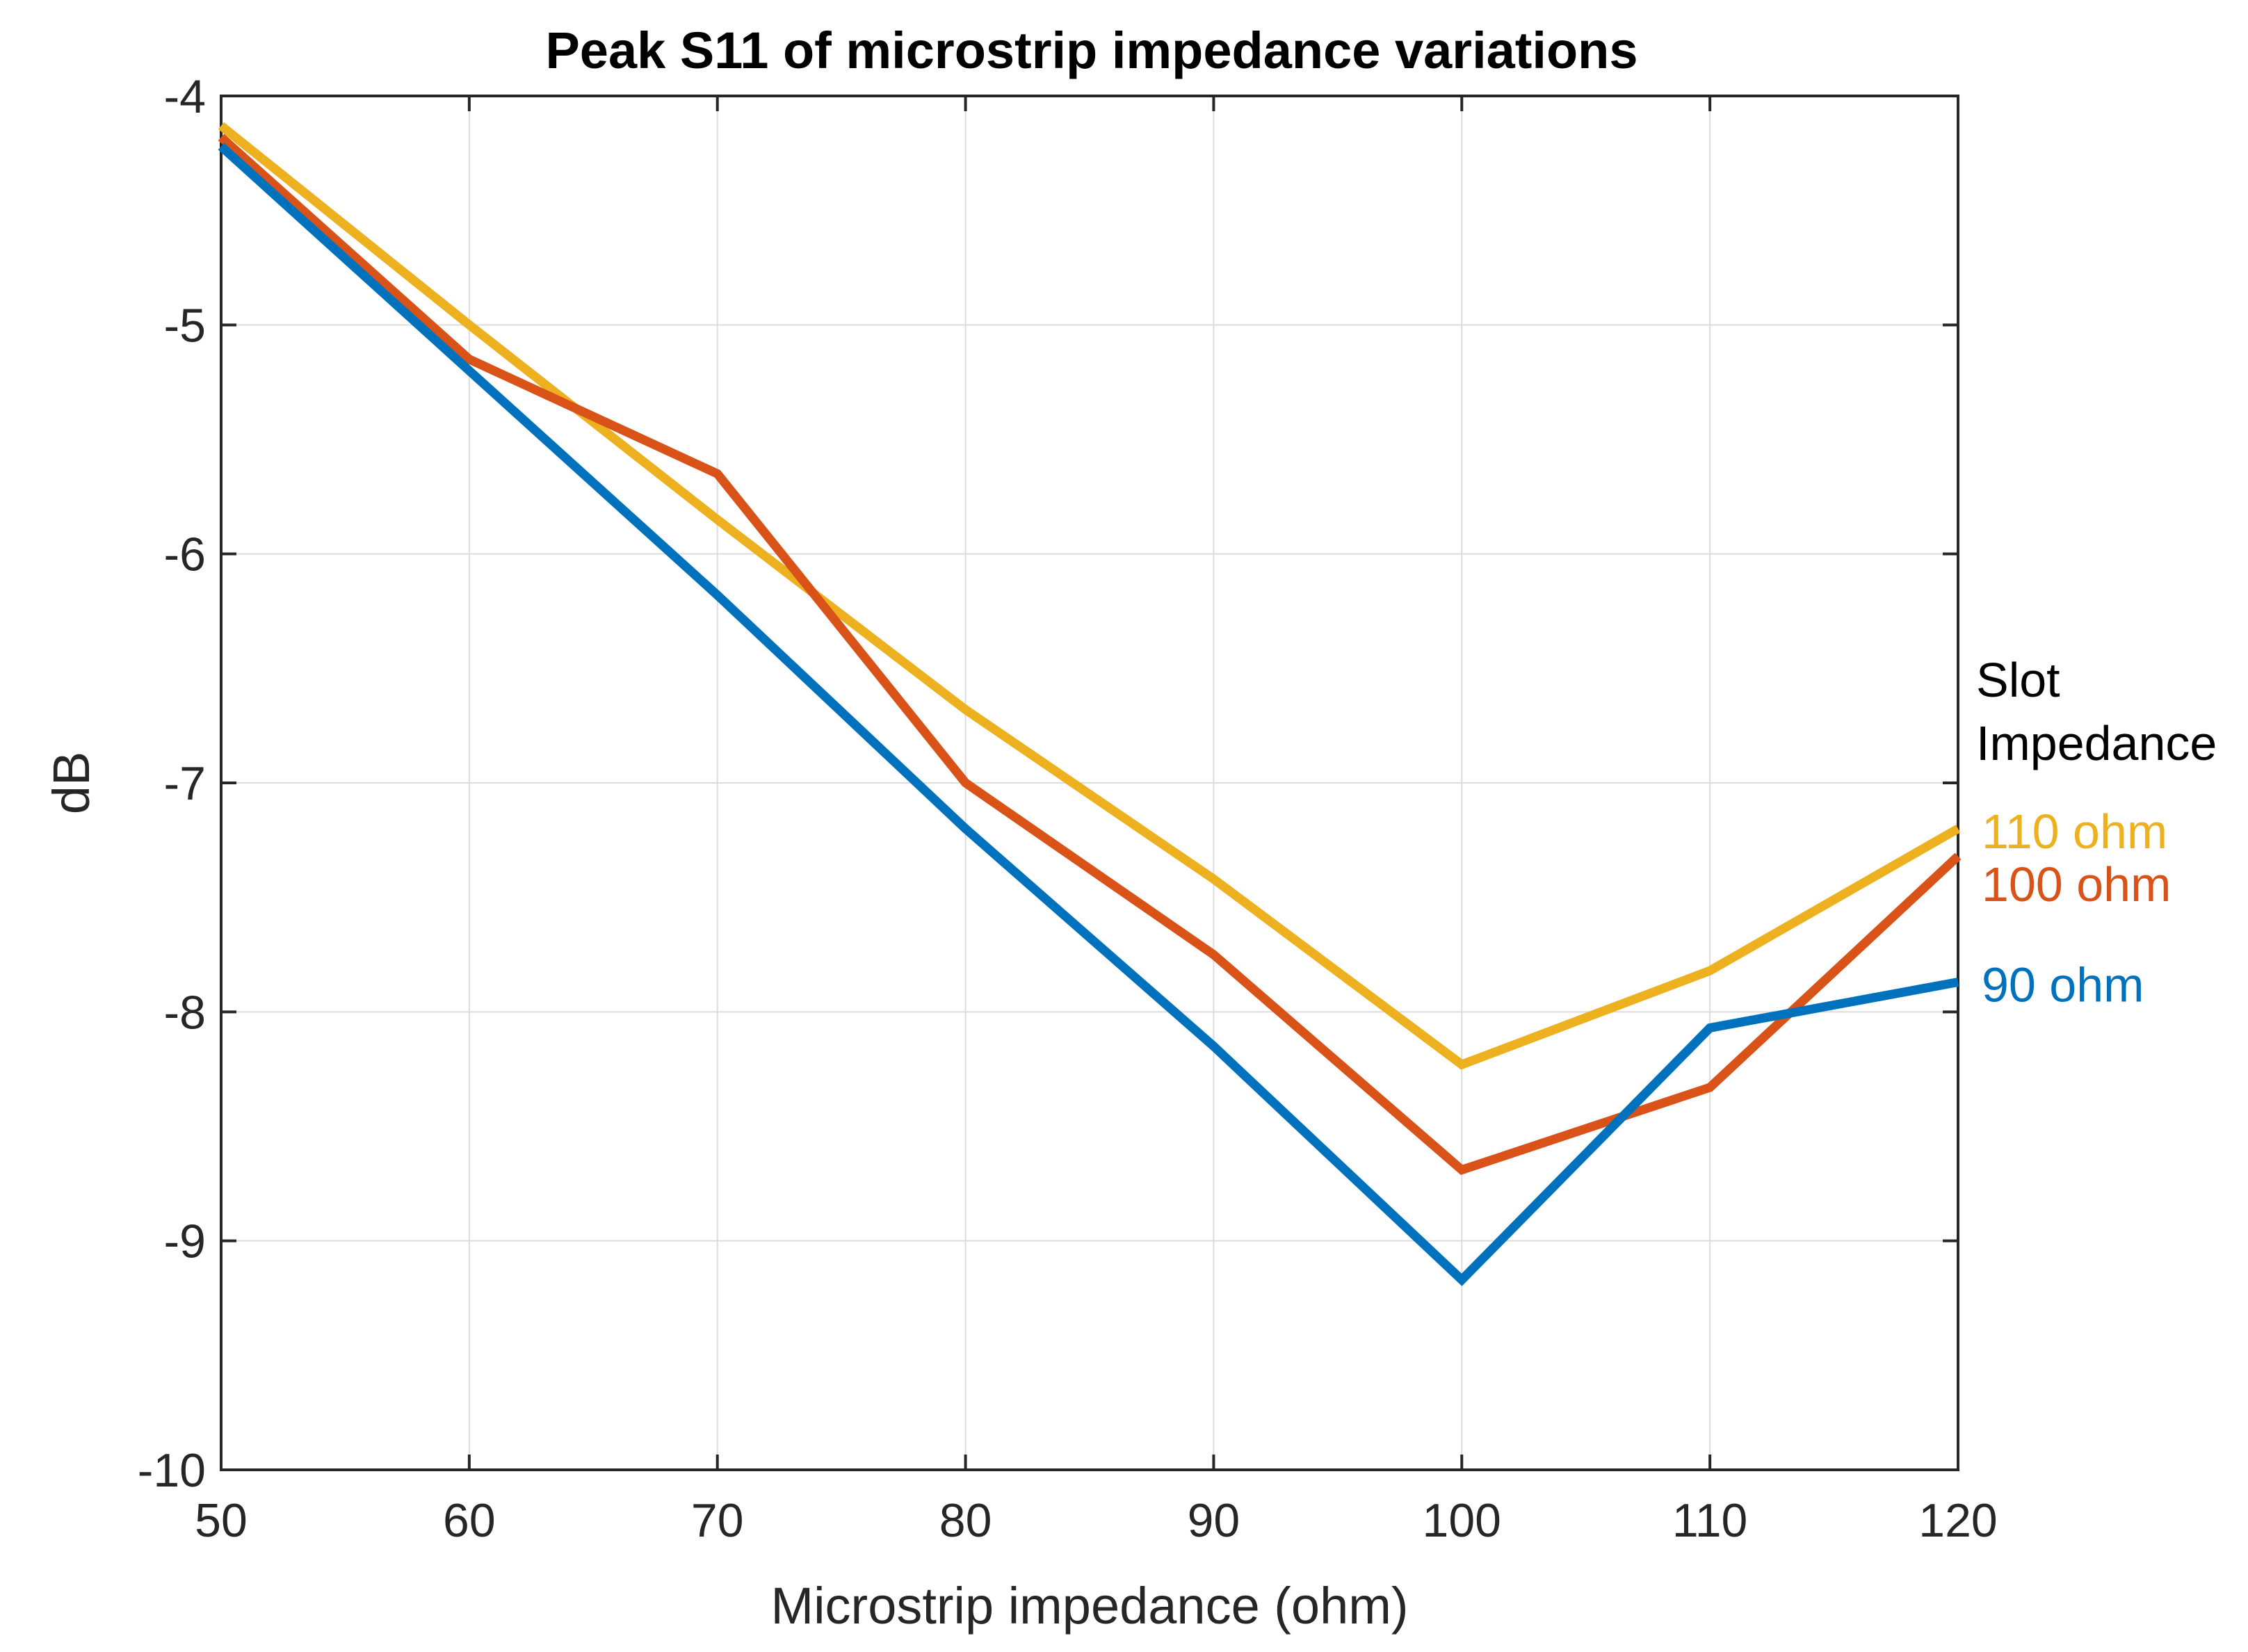  What do you see at coordinates (2075, 831) in the screenshot?
I see `legend-label-110-ohm: 110 ohm` at bounding box center [2075, 831].